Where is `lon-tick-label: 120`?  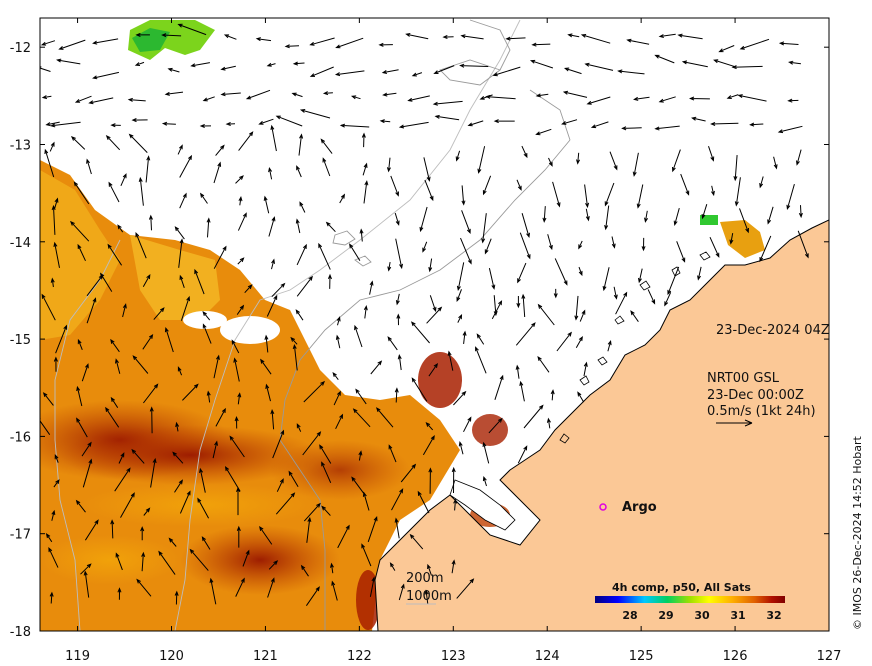 lon-tick-label: 120 is located at coordinates (171, 656).